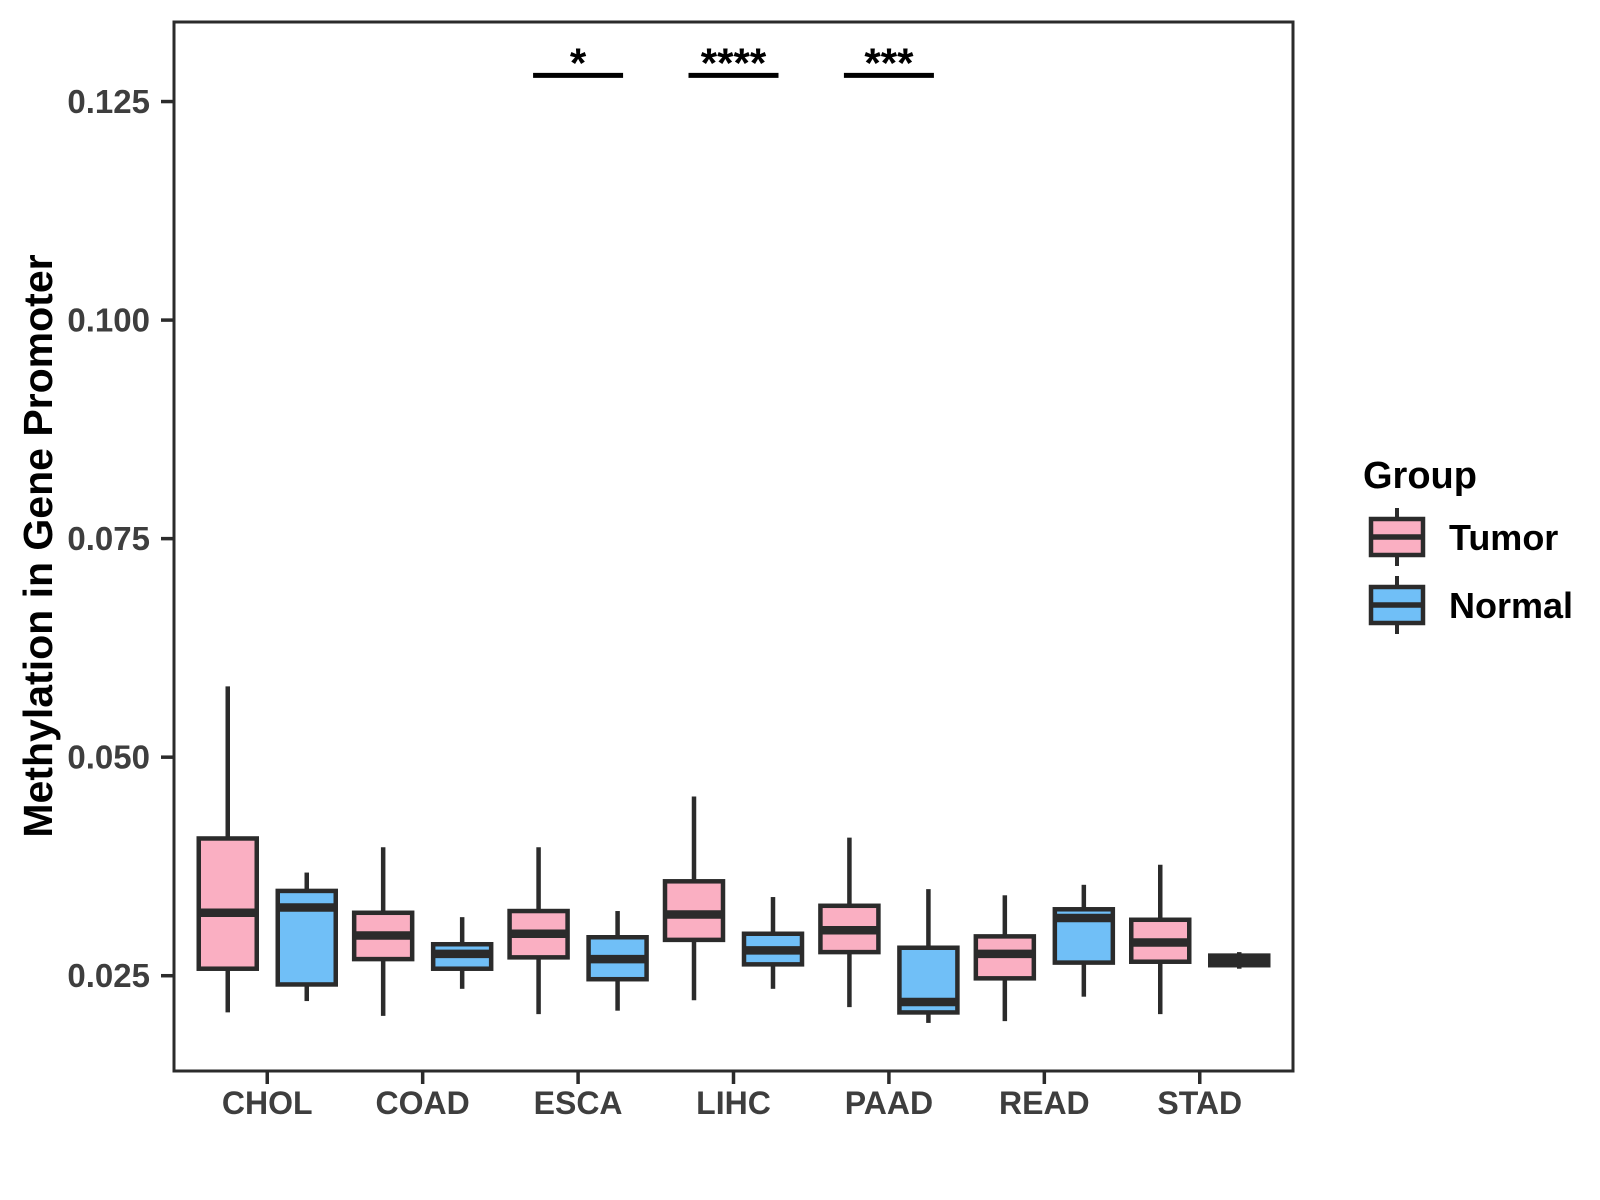 The image size is (1600, 1200). Describe the element at coordinates (1503, 537) in the screenshot. I see `legend-label-tumor: Tumor` at that location.